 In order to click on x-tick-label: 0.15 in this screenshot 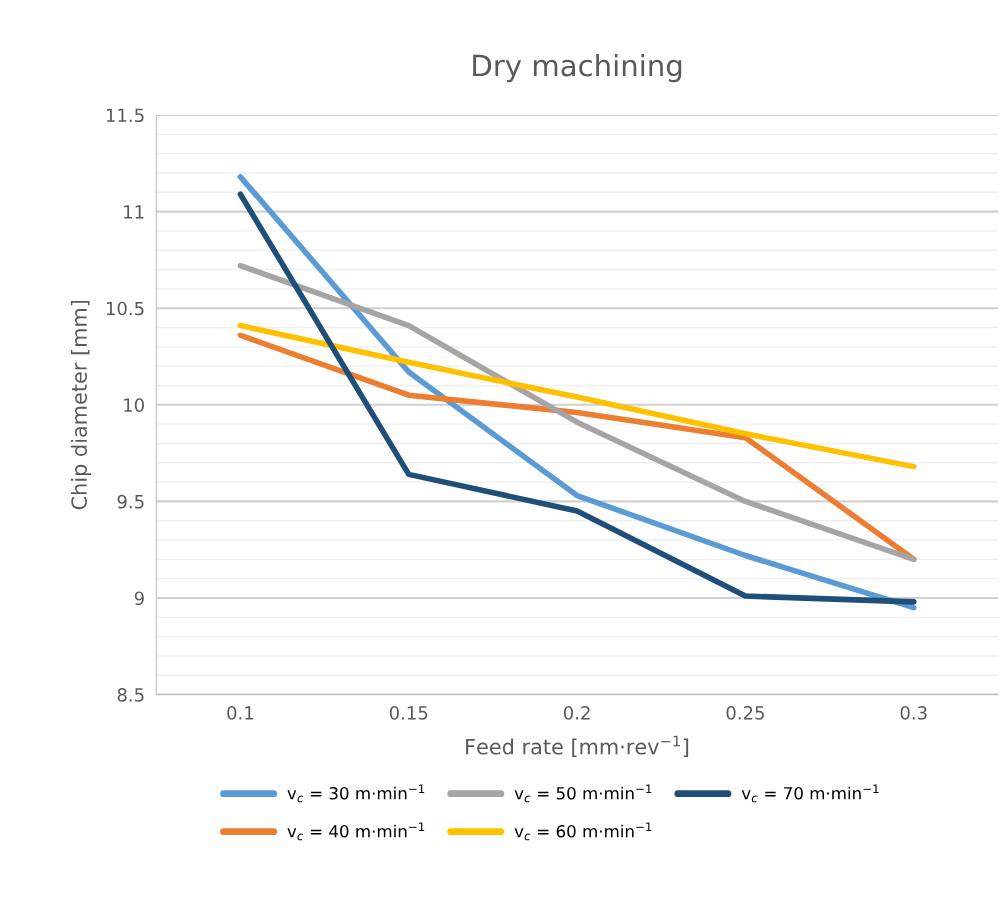, I will do `click(408, 713)`.